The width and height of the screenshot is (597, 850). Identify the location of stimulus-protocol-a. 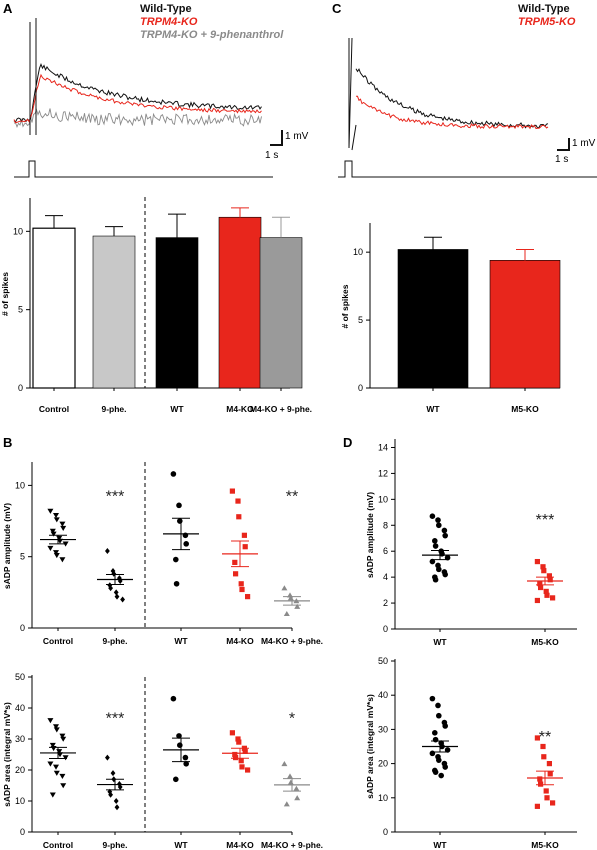
(143, 169).